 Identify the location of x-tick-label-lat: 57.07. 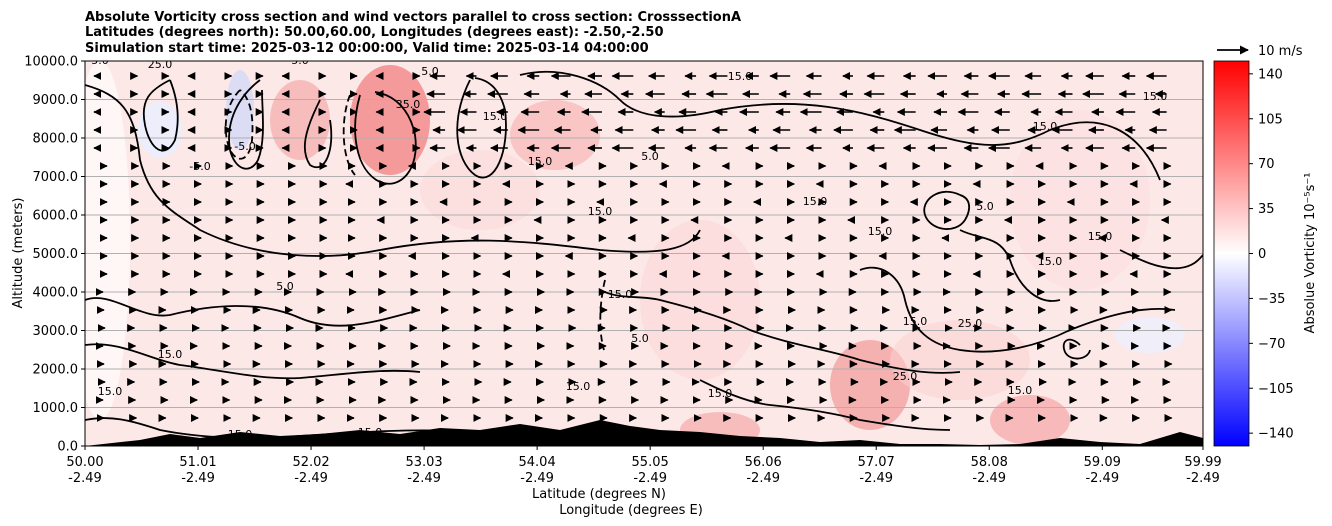
(876, 462).